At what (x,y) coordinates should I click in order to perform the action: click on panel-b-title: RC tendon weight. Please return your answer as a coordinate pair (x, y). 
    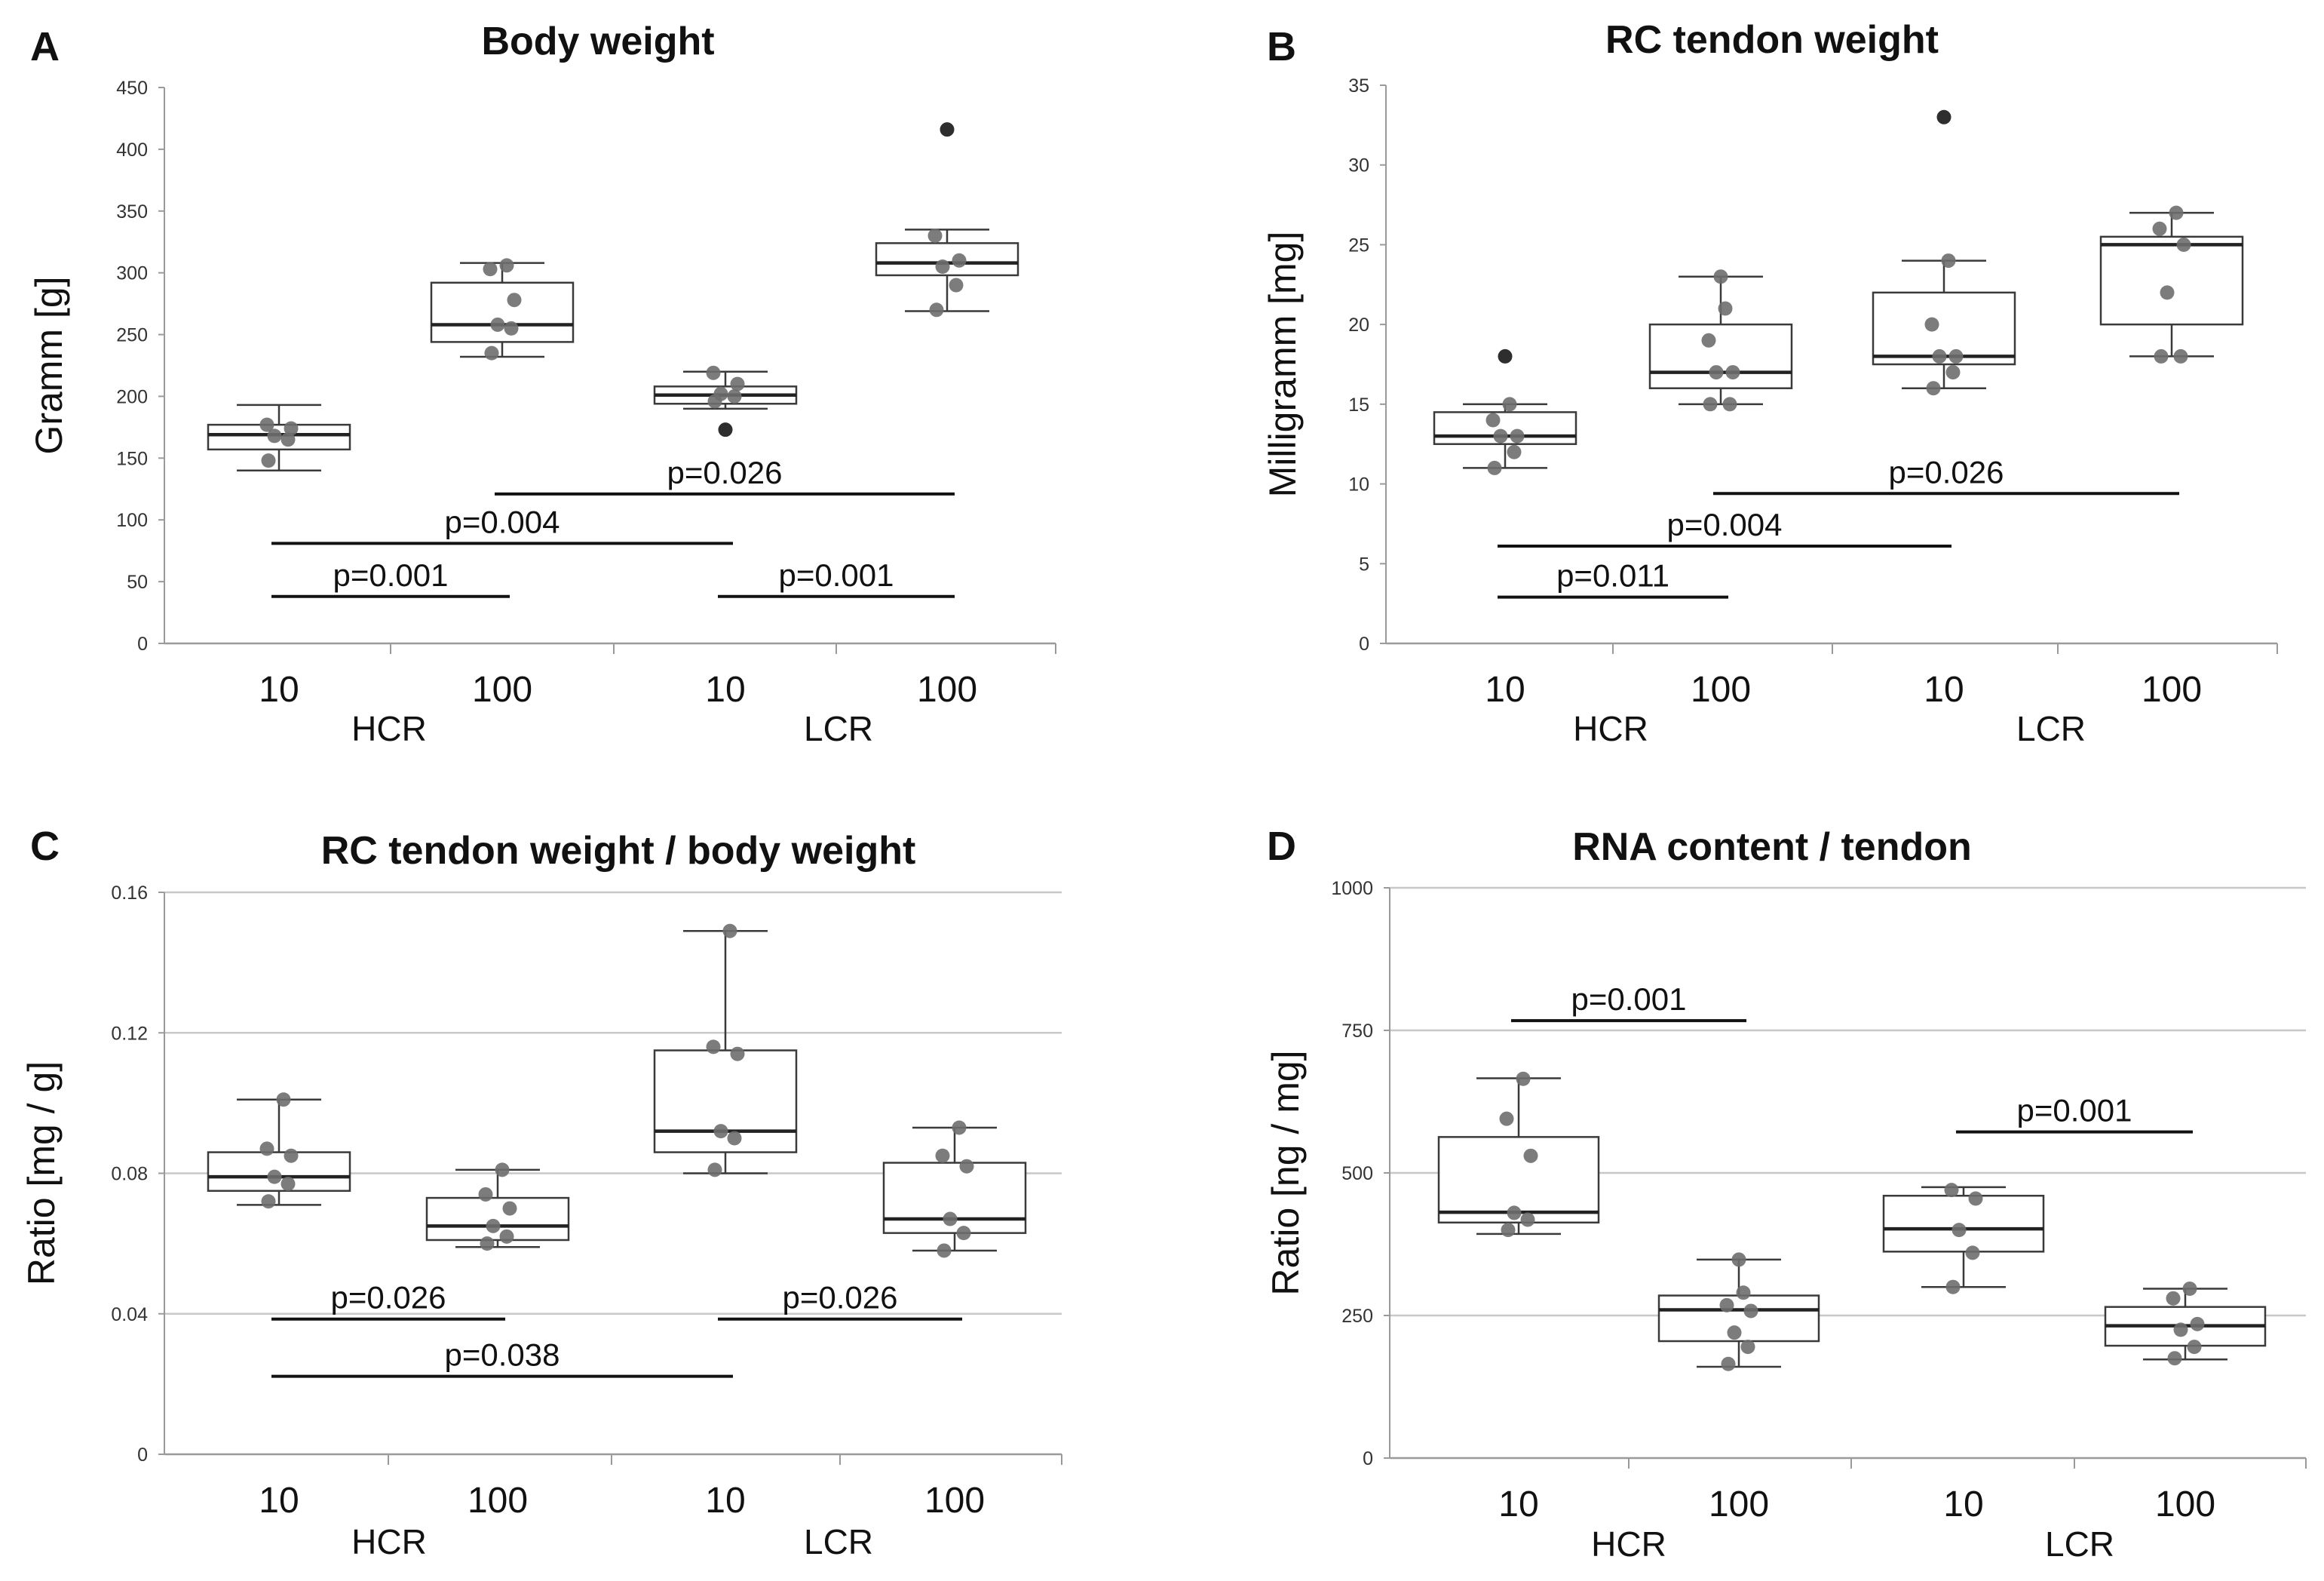
    Looking at the image, I should click on (1772, 40).